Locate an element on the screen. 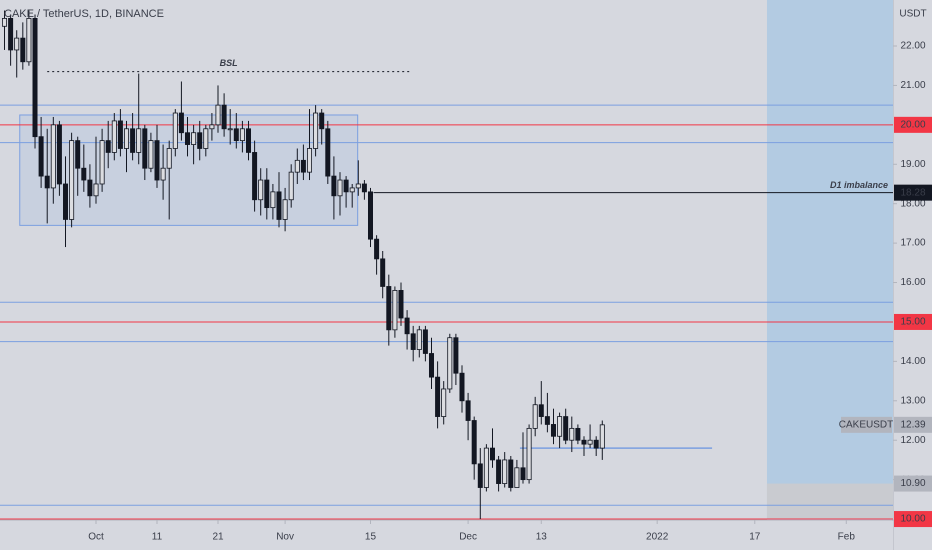  price-axis is located at coordinates (913, 275).